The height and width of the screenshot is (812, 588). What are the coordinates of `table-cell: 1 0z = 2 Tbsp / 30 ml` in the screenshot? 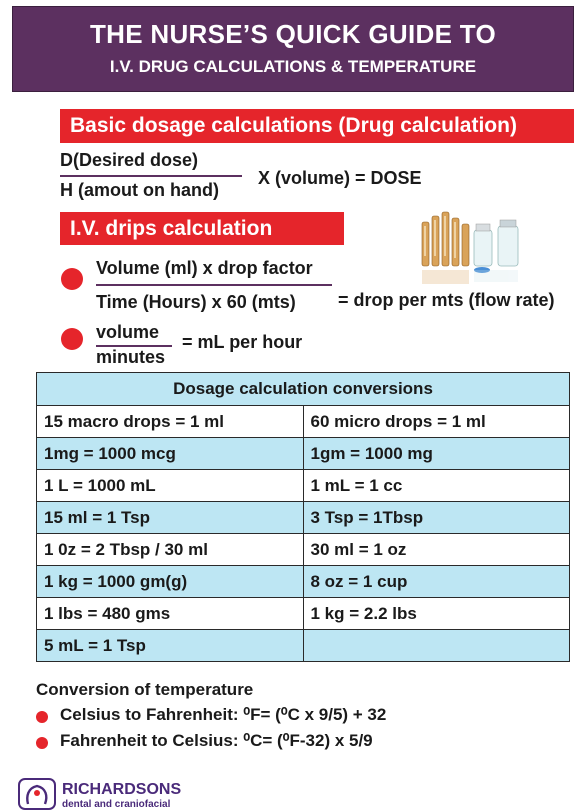 It's located at (170, 549).